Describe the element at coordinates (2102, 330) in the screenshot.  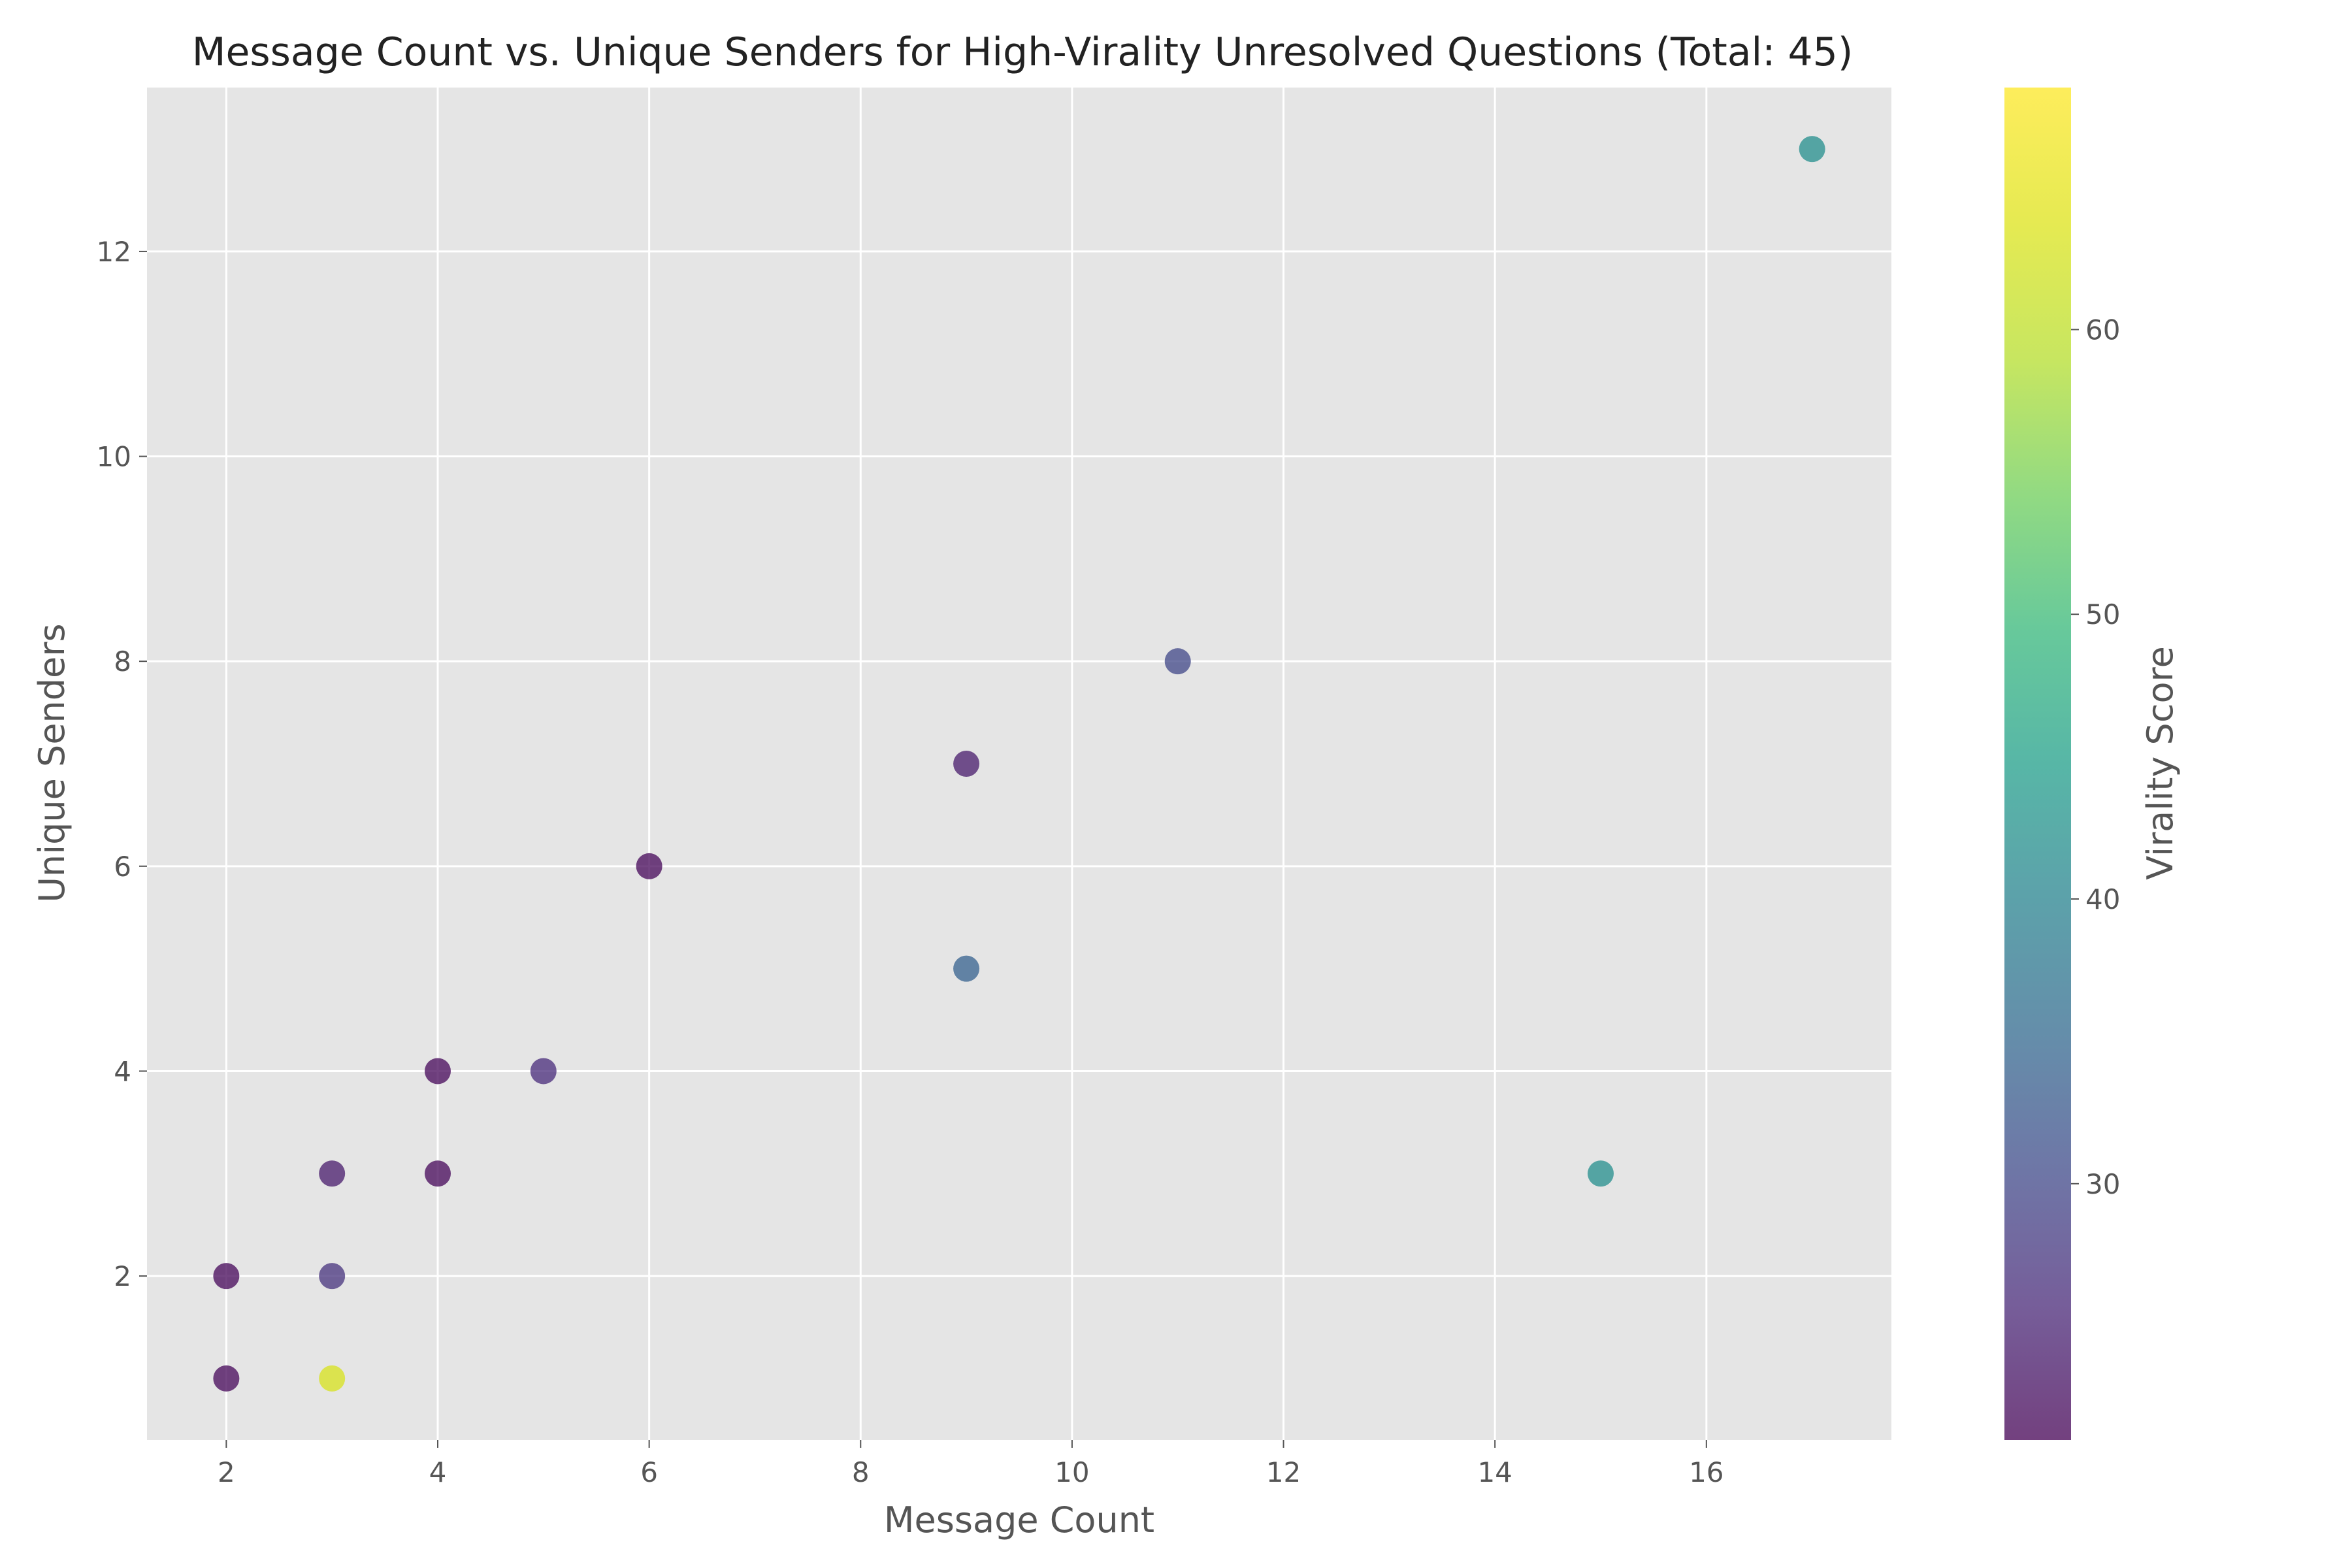
I see `colorbar-tick-label: 60` at that location.